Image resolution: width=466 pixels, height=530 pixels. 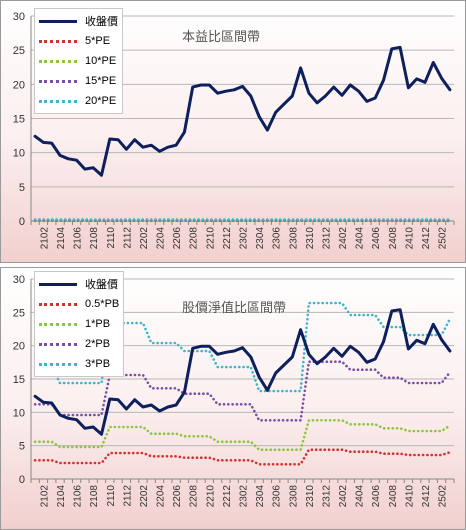 What do you see at coordinates (234, 307) in the screenshot?
I see `chart-title: 股價淨值比區間帶` at bounding box center [234, 307].